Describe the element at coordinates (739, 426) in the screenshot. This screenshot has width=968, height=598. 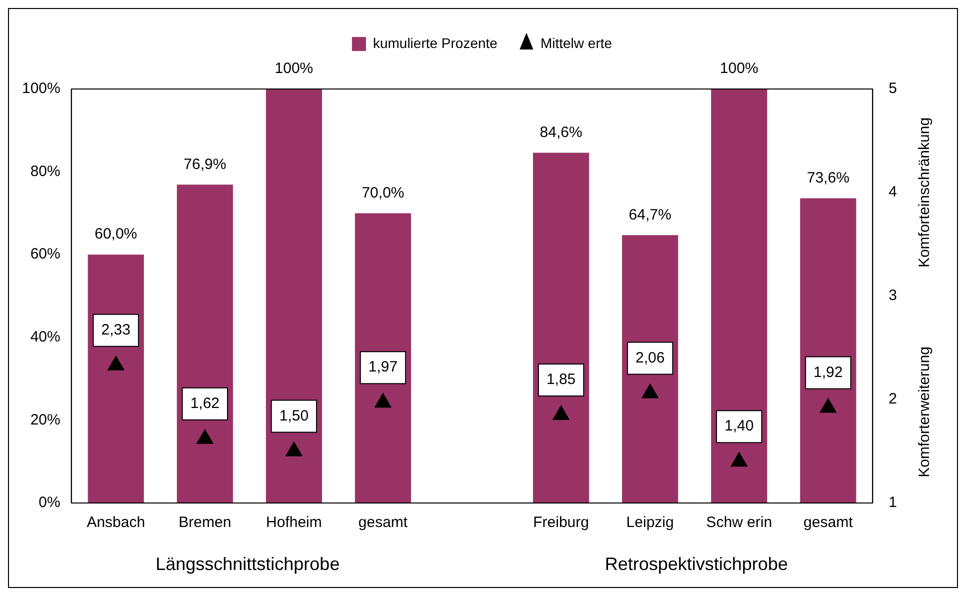
I see `data-label: 1,40` at that location.